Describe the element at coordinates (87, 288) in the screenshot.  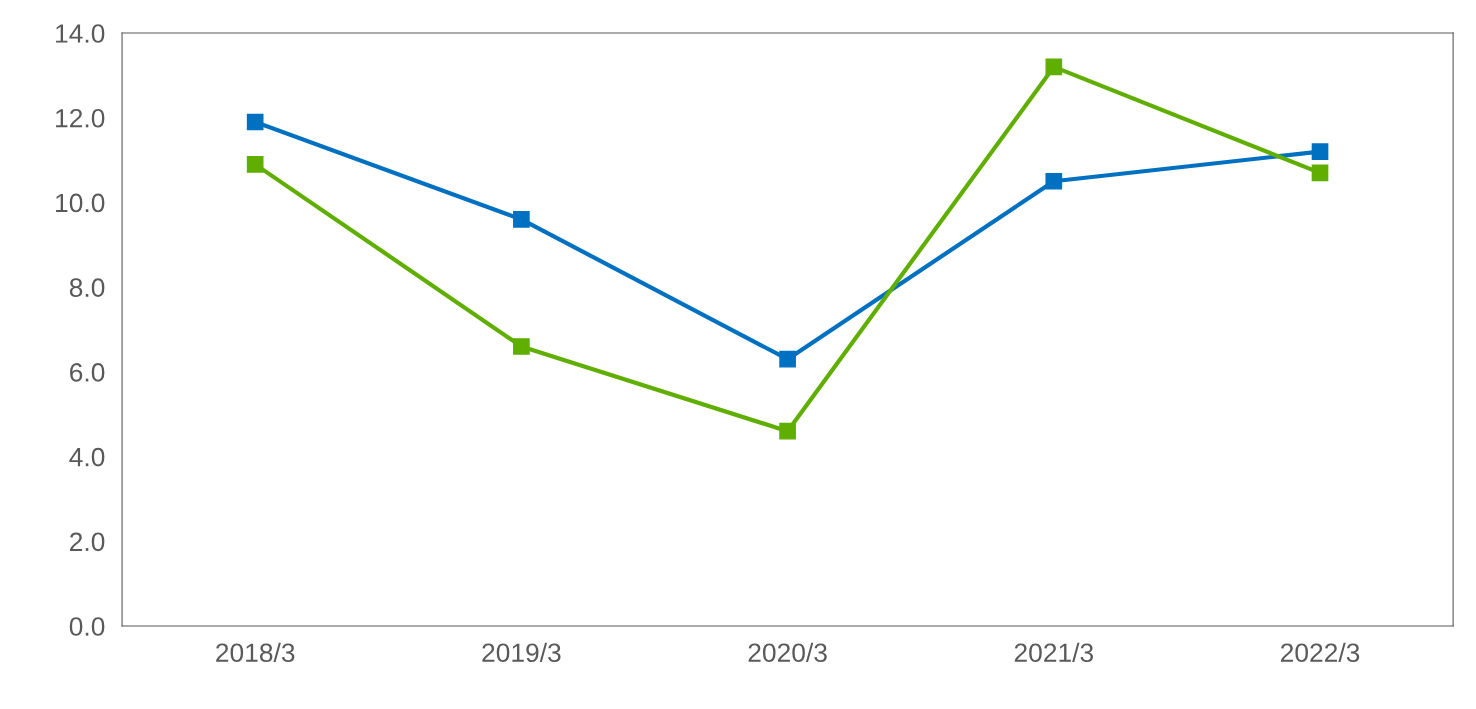
I see `y-tick-label: 8.0` at that location.